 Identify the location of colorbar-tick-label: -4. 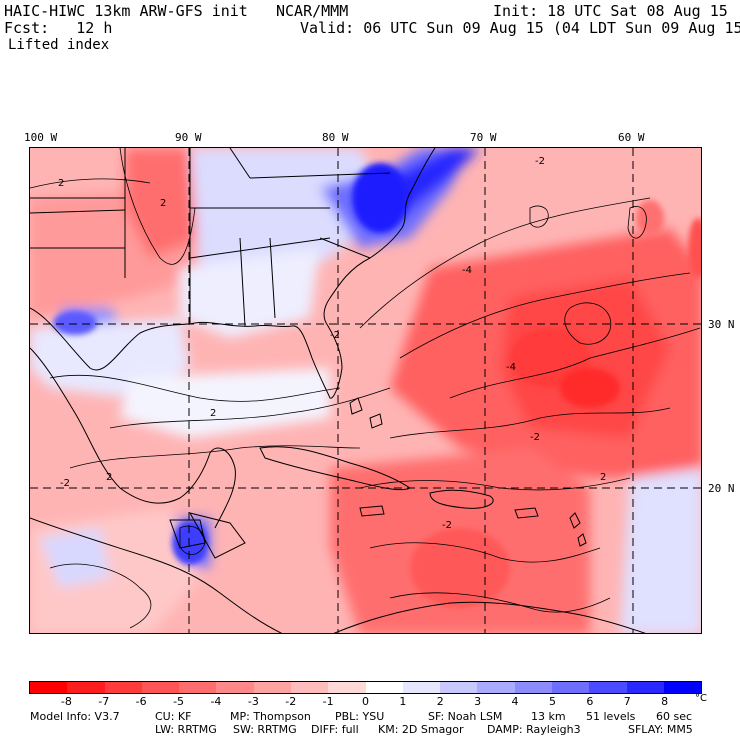
(216, 701).